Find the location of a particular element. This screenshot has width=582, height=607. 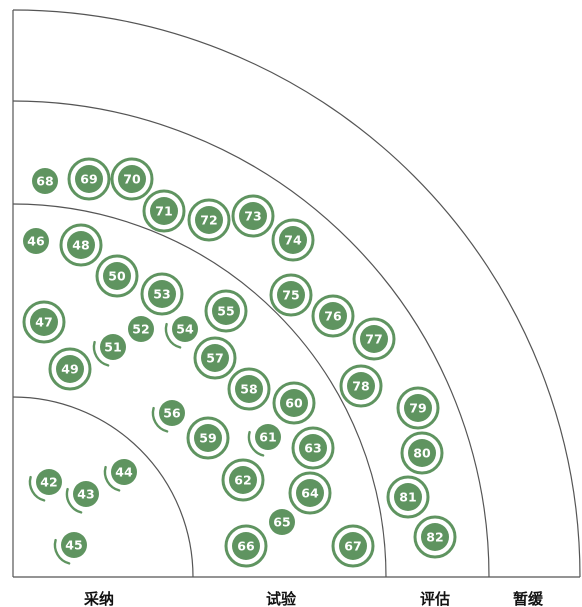

blip-68: 68 is located at coordinates (45, 181).